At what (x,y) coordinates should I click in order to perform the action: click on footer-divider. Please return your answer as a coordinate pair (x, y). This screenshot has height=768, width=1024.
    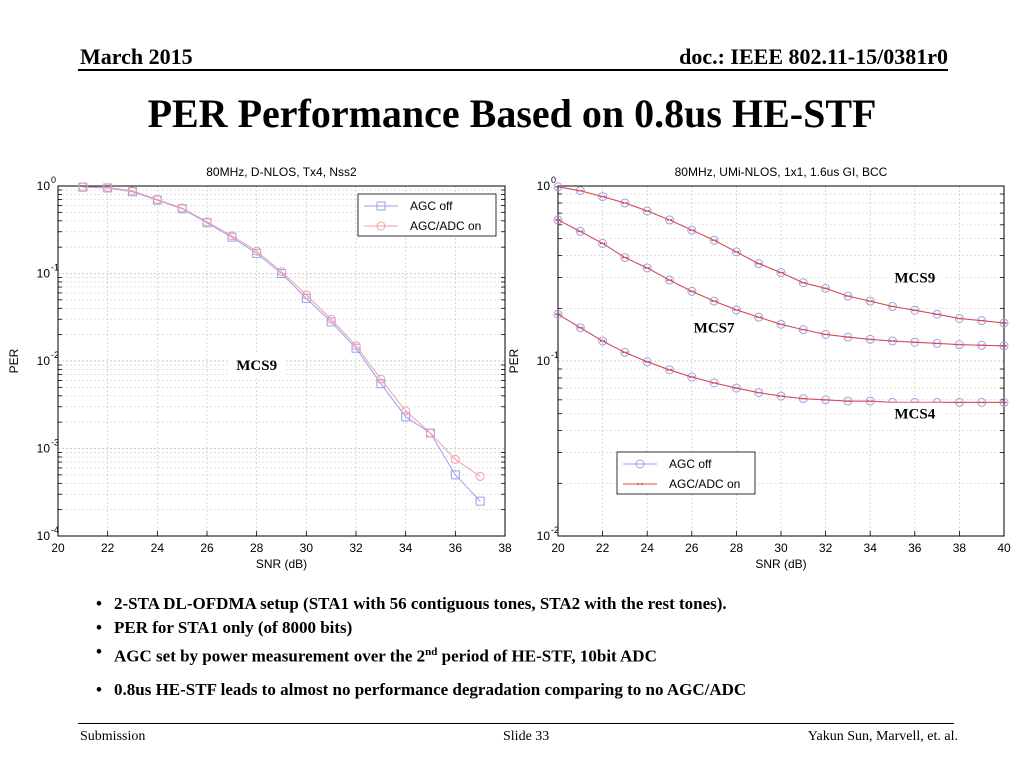
    Looking at the image, I should click on (516, 723).